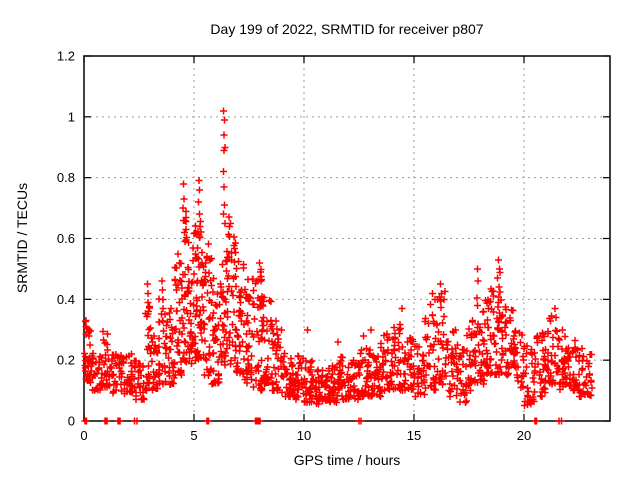 The height and width of the screenshot is (480, 640). I want to click on svg-text: 0.8, so click(66, 177).